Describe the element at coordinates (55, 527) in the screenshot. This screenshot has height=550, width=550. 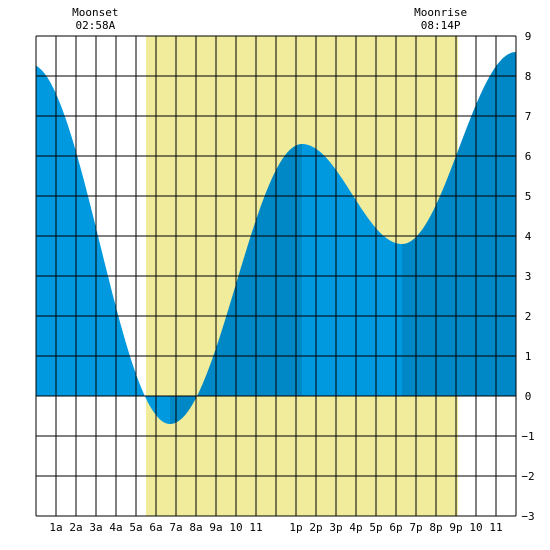
I see `x-tick-label: 1a` at that location.